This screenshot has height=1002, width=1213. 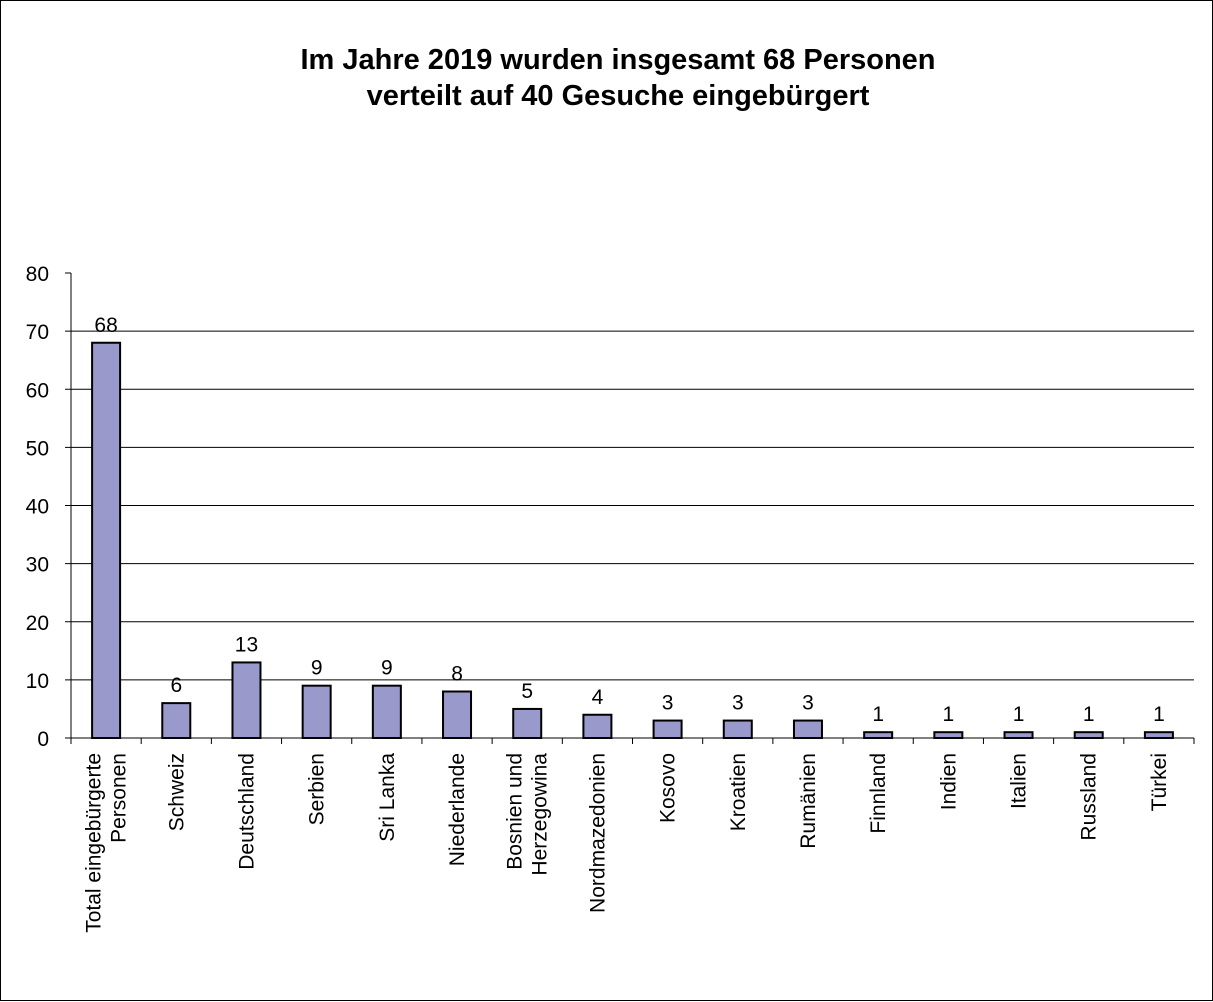 I want to click on category-label: Sri Lanka, so click(x=387, y=797).